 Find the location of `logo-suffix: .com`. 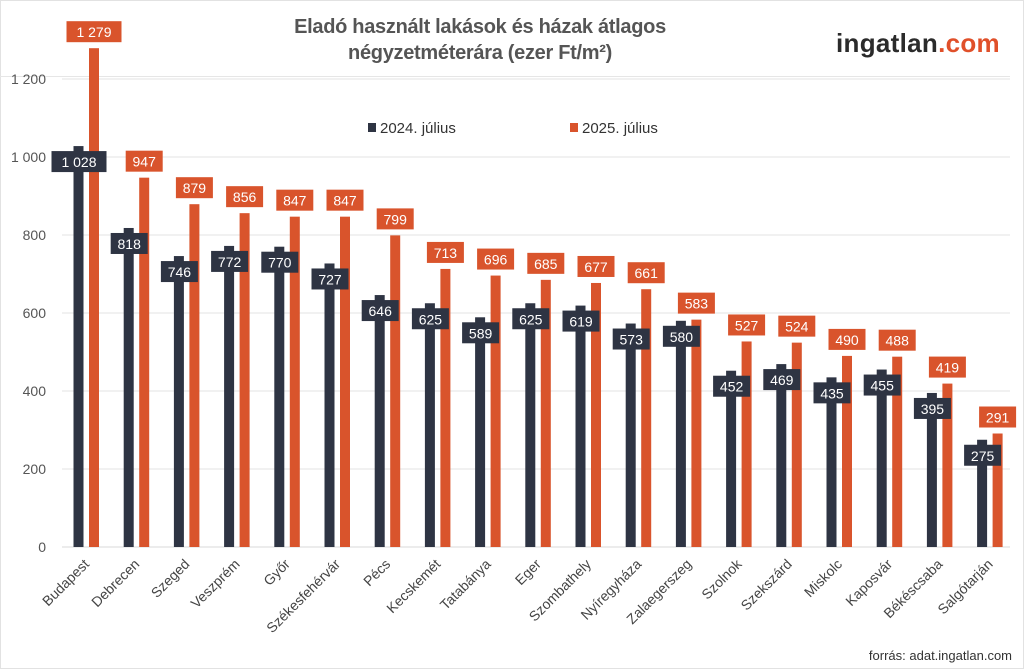

logo-suffix: .com is located at coordinates (969, 43).